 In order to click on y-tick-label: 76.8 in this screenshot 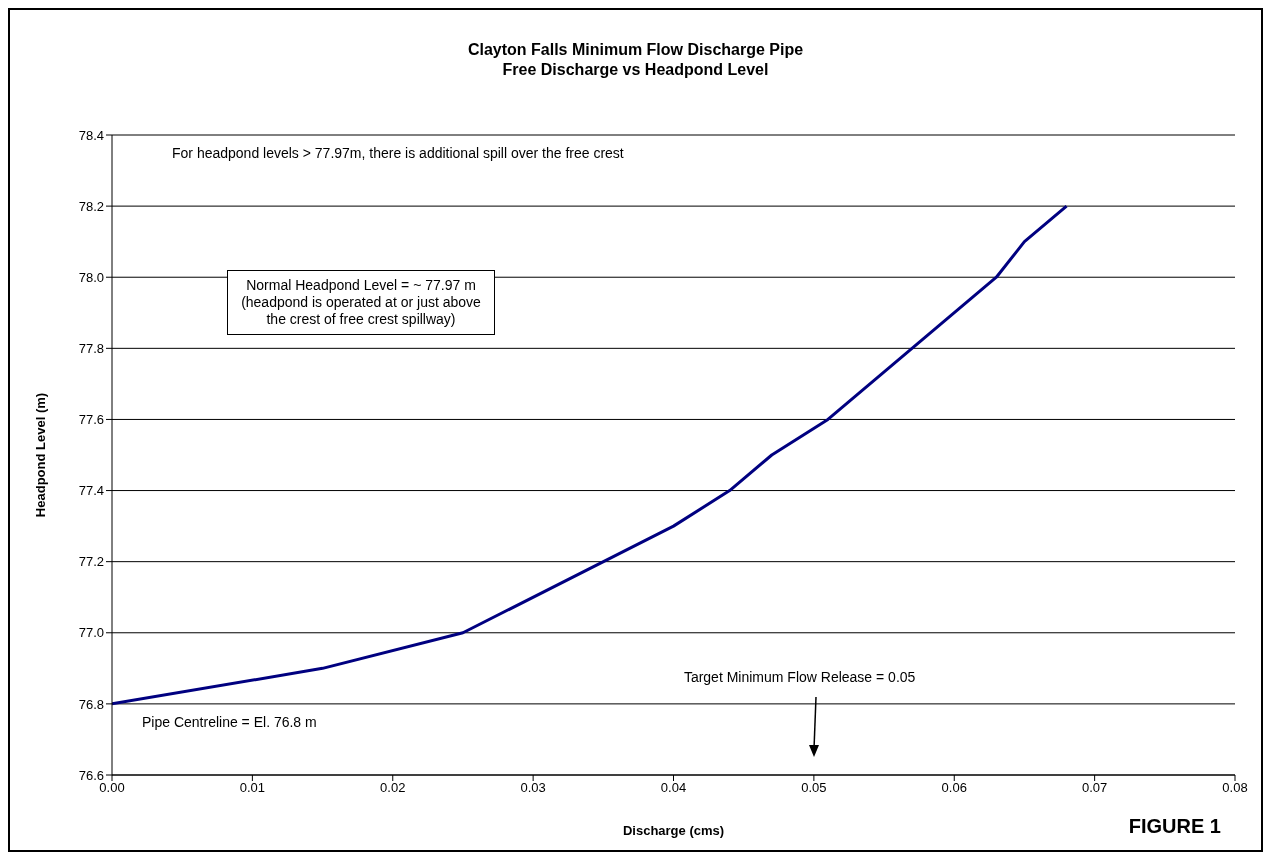, I will do `click(91, 704)`.